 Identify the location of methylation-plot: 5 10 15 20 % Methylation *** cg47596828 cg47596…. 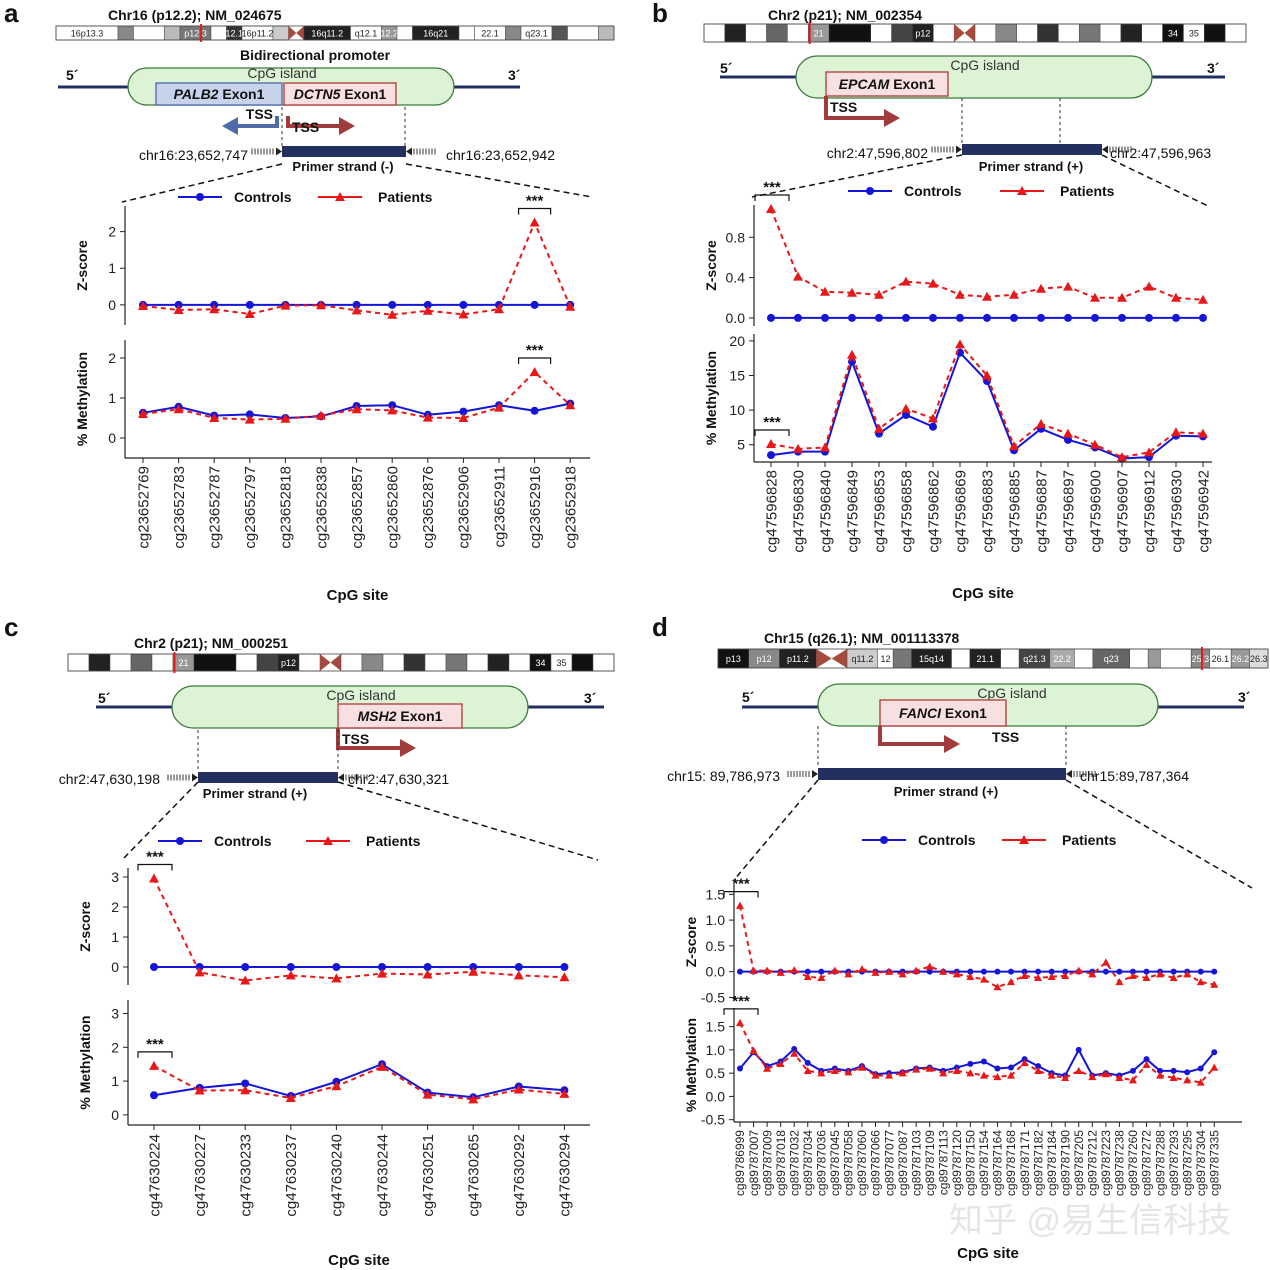
(957, 467).